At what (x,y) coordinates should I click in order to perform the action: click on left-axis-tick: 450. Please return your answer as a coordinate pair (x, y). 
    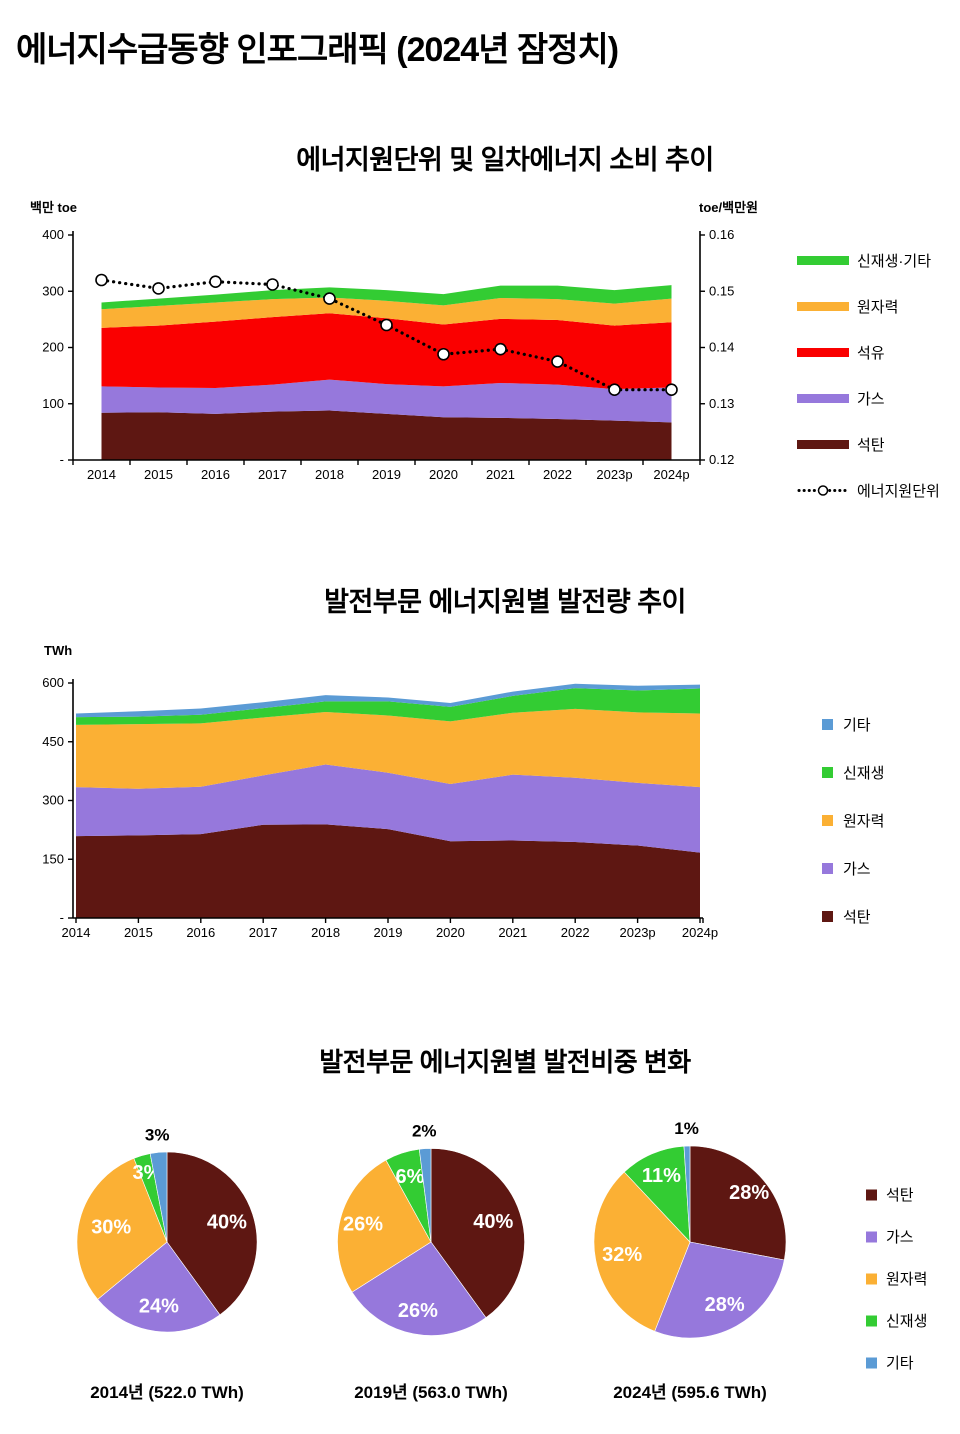
    Looking at the image, I should click on (53, 741).